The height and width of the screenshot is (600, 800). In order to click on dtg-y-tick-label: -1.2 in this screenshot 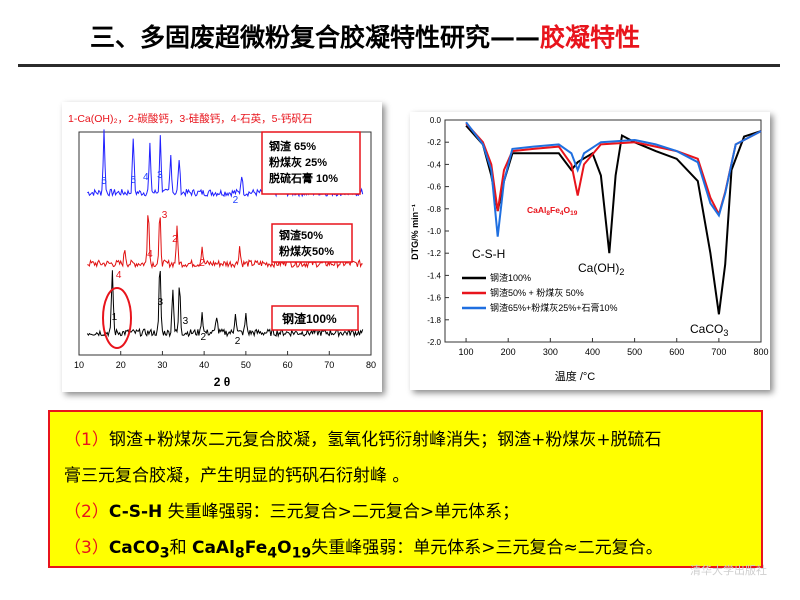, I will do `click(434, 253)`.